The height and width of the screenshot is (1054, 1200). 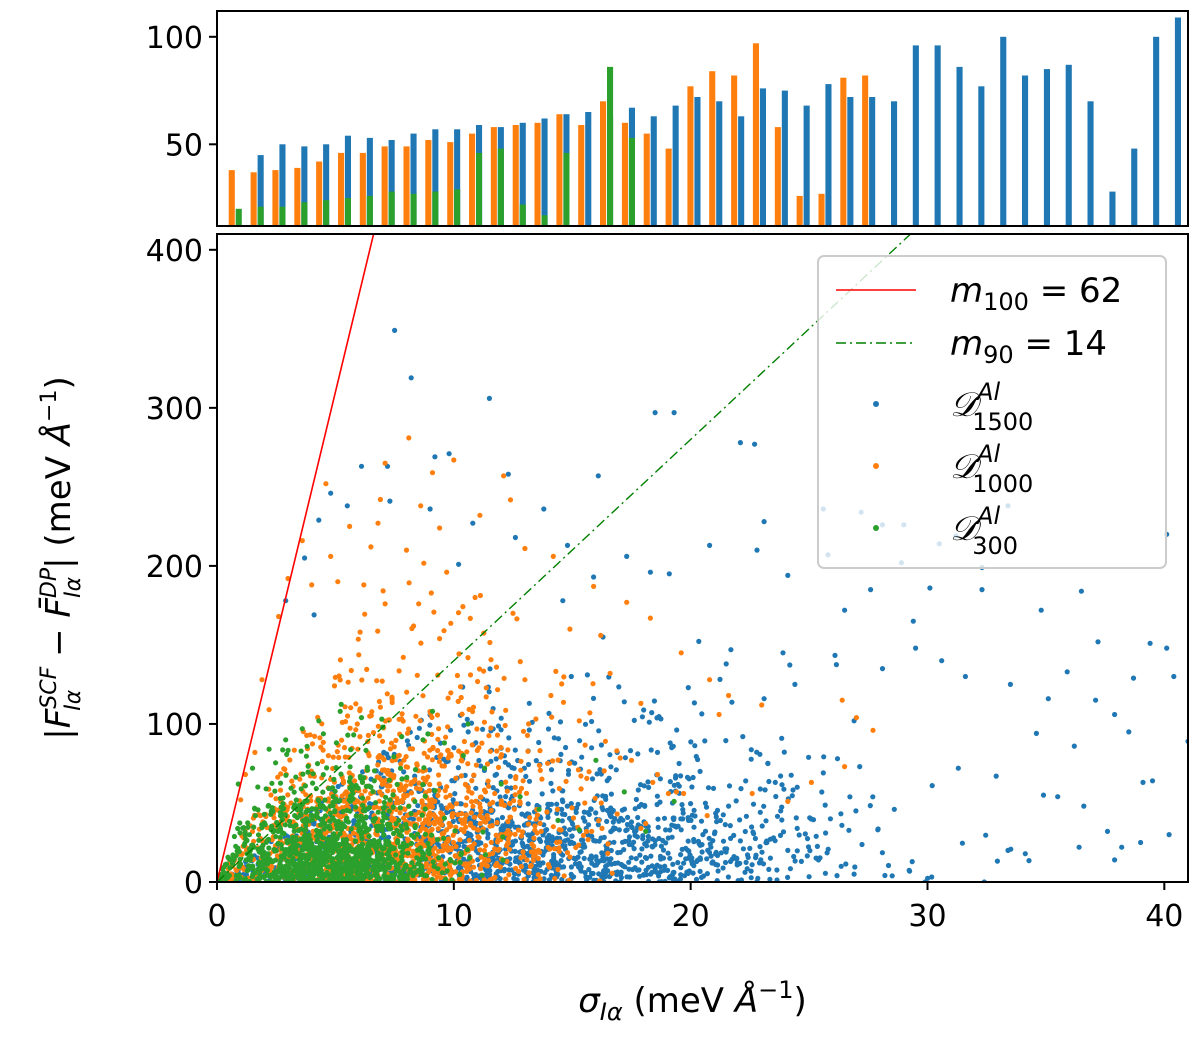 What do you see at coordinates (610, 146) in the screenshot?
I see `bar-series2-group17` at bounding box center [610, 146].